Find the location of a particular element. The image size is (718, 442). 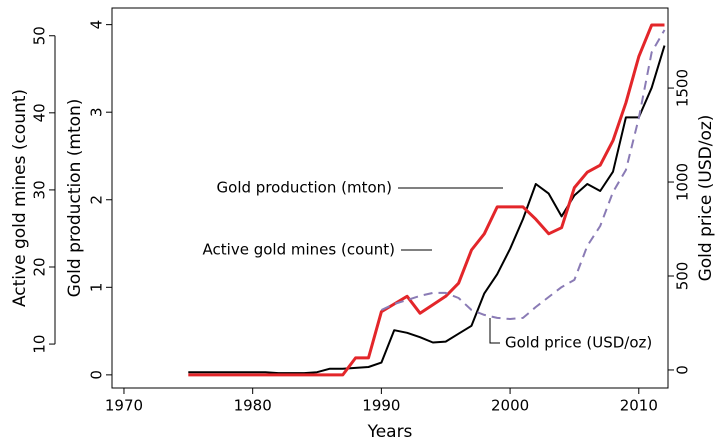

x-tick-label: 1980 is located at coordinates (253, 406).